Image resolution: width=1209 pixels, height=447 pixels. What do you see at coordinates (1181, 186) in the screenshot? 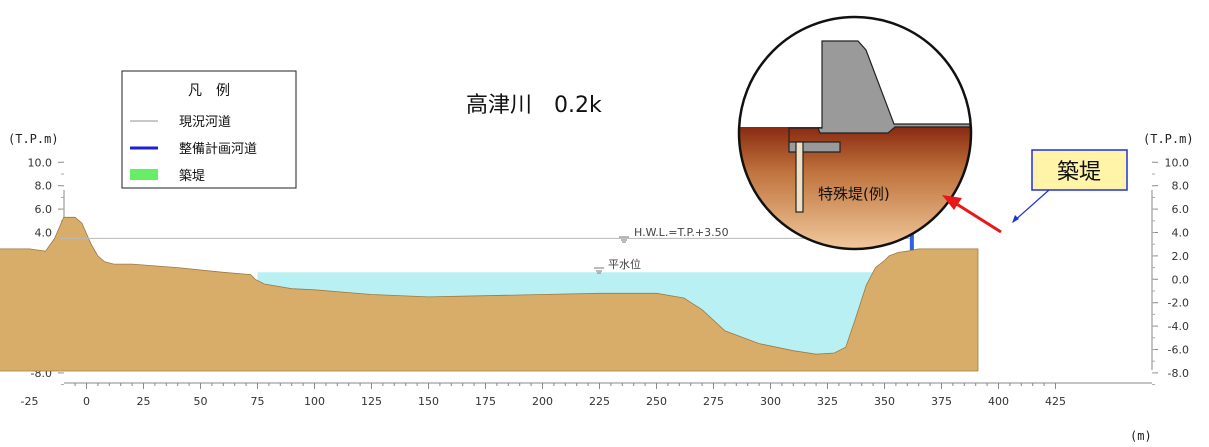
I see `y-tick-label-right: 8.0` at bounding box center [1181, 186].